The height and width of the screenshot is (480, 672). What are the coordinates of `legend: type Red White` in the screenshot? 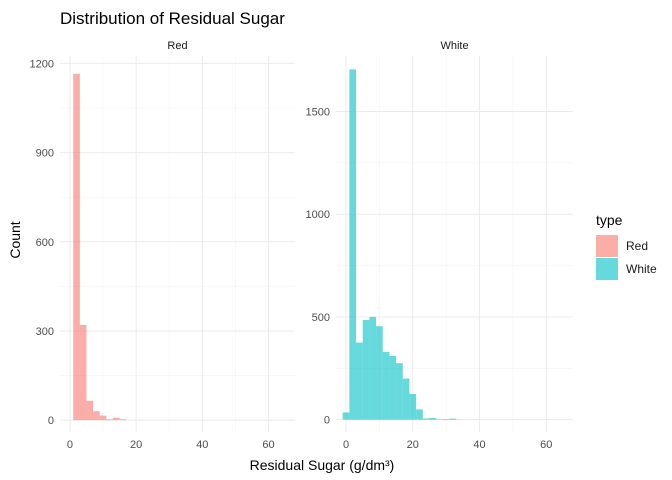 It's located at (626, 246).